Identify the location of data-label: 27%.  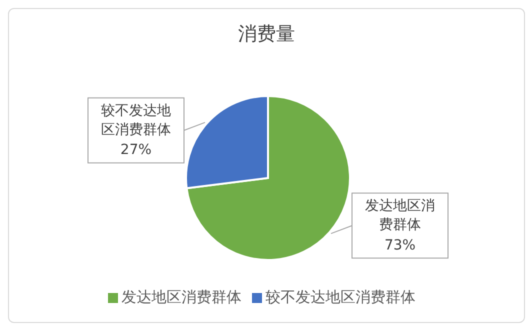
(136, 150).